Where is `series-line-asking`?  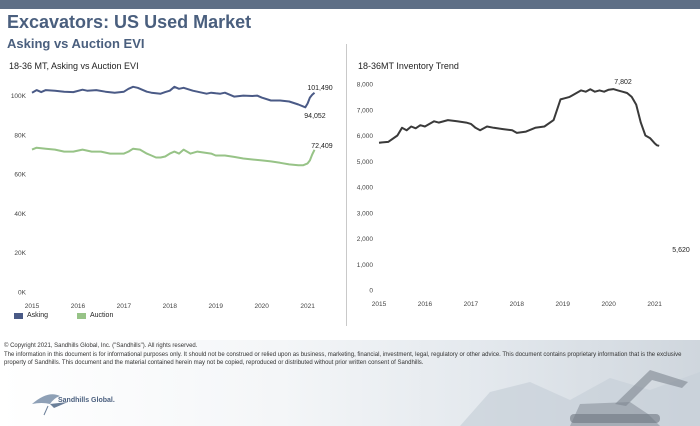 series-line-asking is located at coordinates (173, 97).